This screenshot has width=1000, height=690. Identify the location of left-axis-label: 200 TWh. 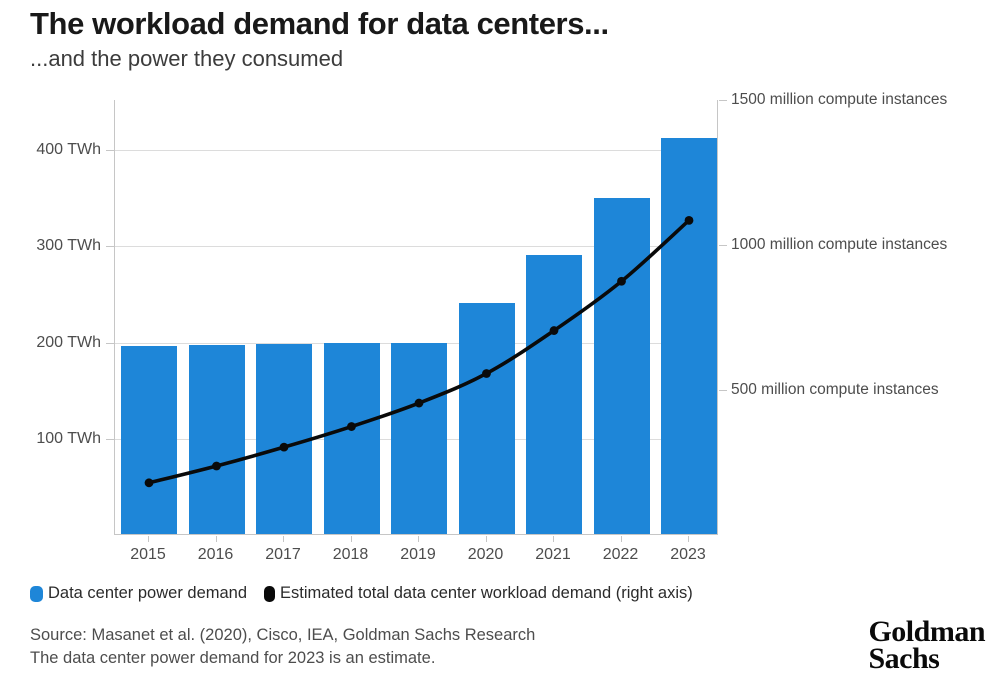
(68, 342).